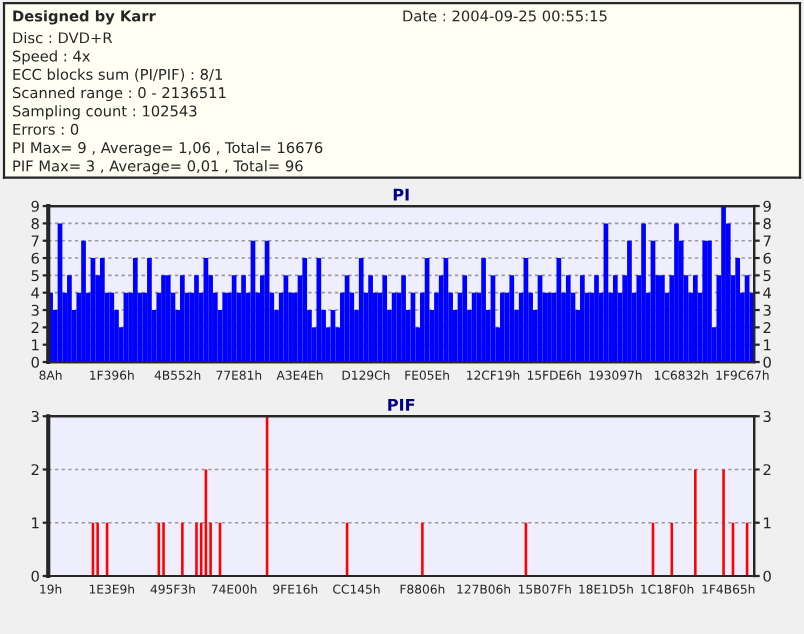  Describe the element at coordinates (401, 404) in the screenshot. I see `chart-title: PIF` at that location.